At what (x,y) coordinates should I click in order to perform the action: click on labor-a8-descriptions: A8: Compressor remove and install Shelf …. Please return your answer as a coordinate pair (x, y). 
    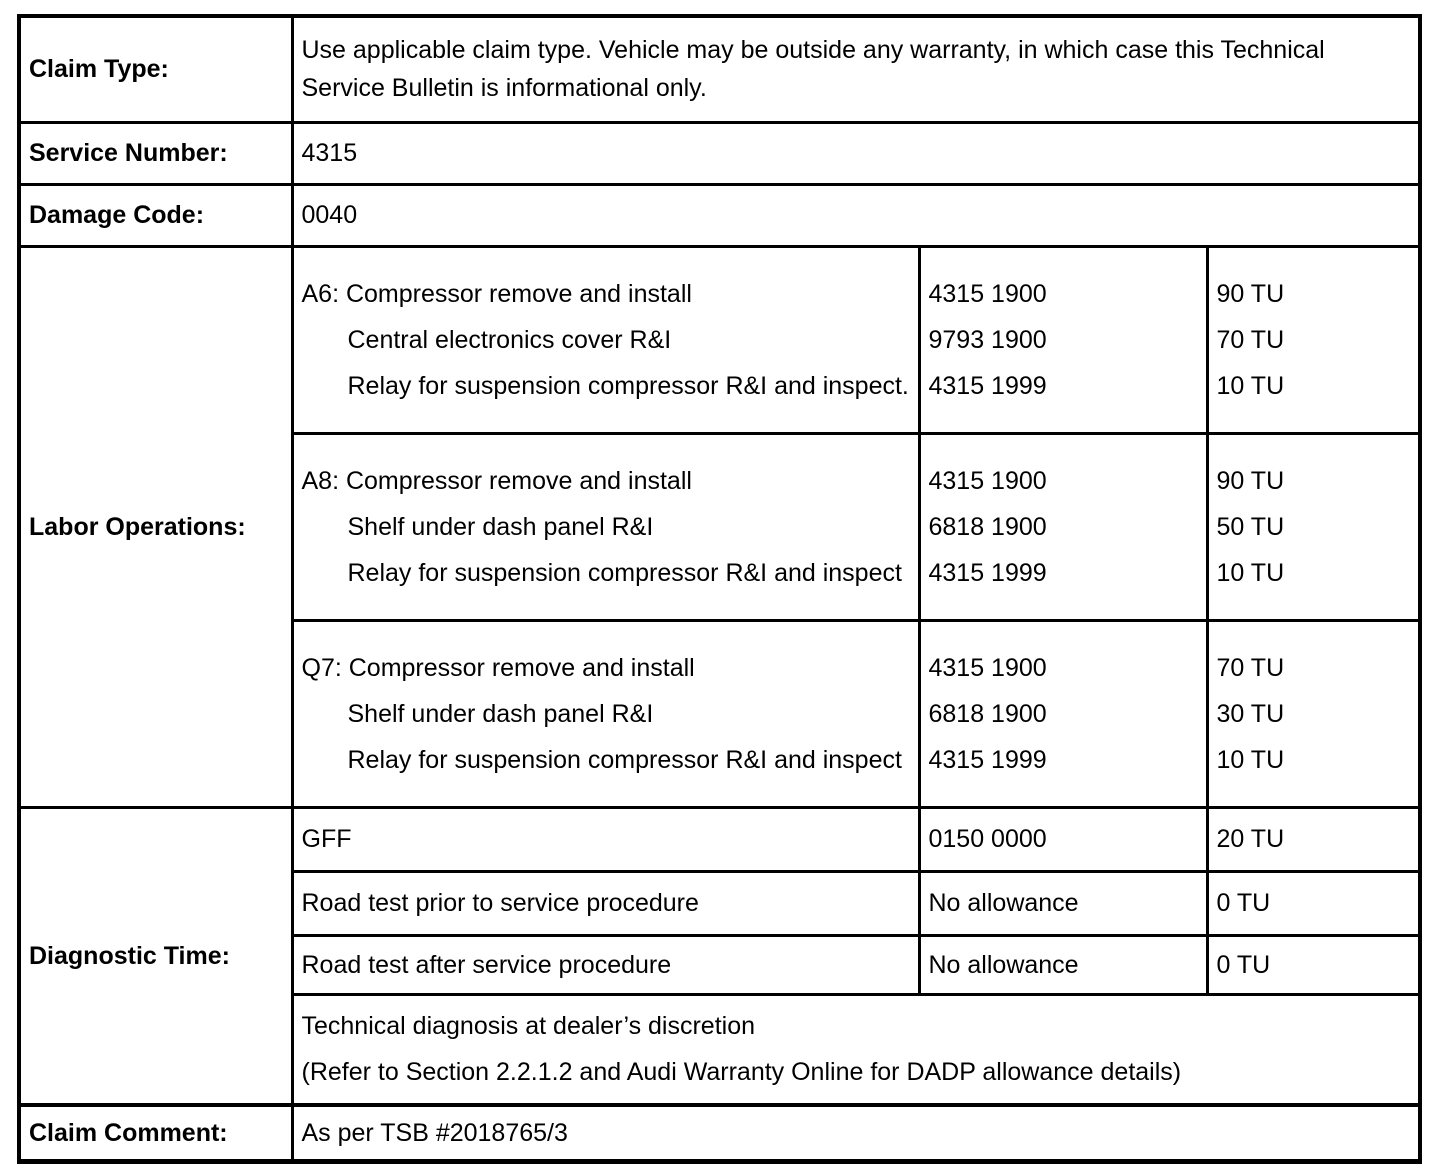
    Looking at the image, I should click on (605, 526).